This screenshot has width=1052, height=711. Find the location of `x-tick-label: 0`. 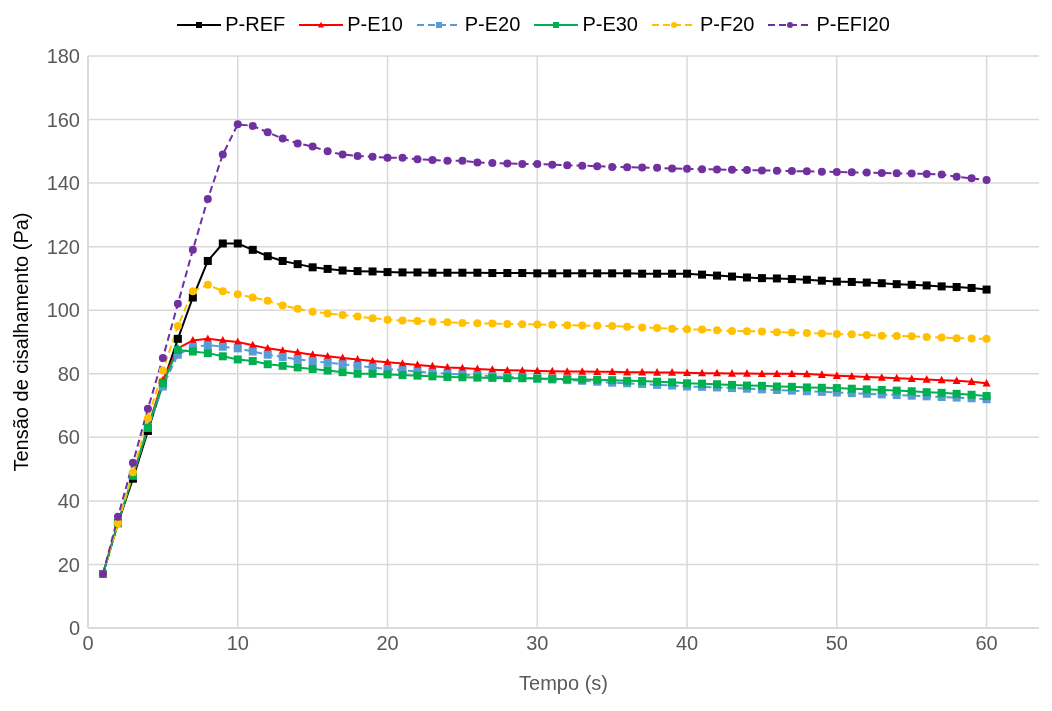

x-tick-label: 0 is located at coordinates (88, 643).